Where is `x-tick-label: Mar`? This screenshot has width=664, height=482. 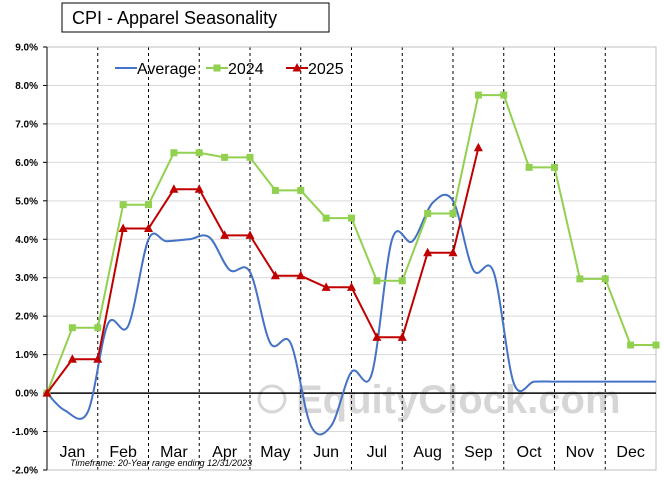 x-tick-label: Mar is located at coordinates (174, 452).